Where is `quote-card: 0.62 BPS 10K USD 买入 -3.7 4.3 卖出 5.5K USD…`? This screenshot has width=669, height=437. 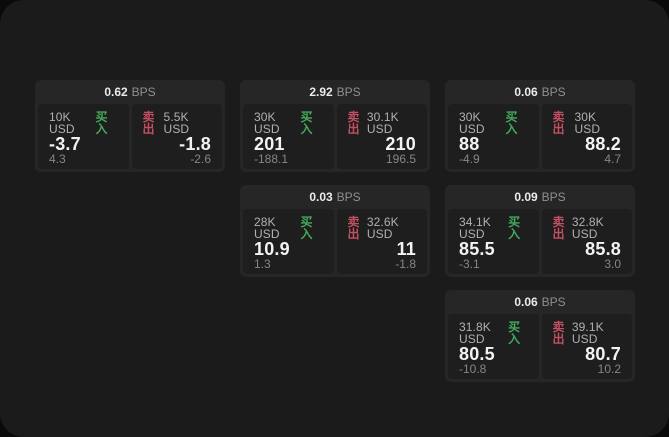
quote-card: 0.62 BPS 10K USD 买入 -3.7 4.3 卖出 5.5K USD… is located at coordinates (130, 126).